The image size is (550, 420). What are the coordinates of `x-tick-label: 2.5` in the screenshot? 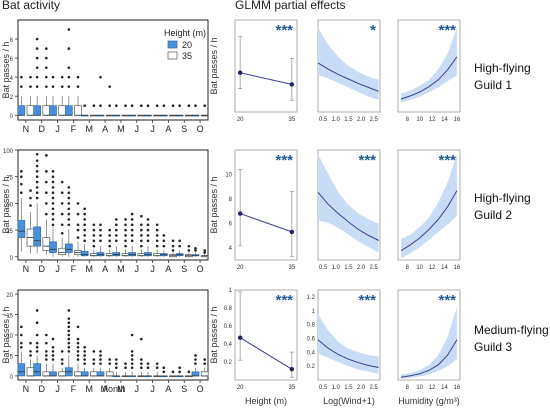 It's located at (374, 388).